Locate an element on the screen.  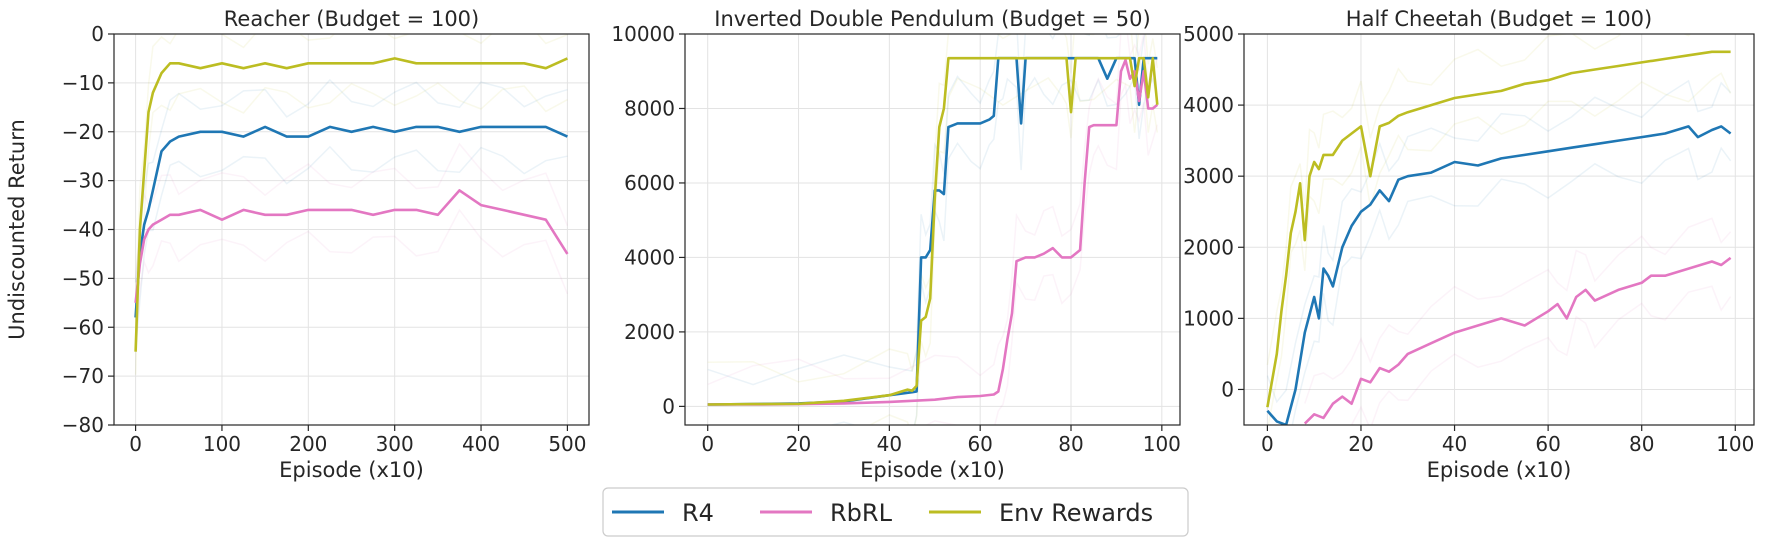
series-line-env-rewards is located at coordinates (351, 204).